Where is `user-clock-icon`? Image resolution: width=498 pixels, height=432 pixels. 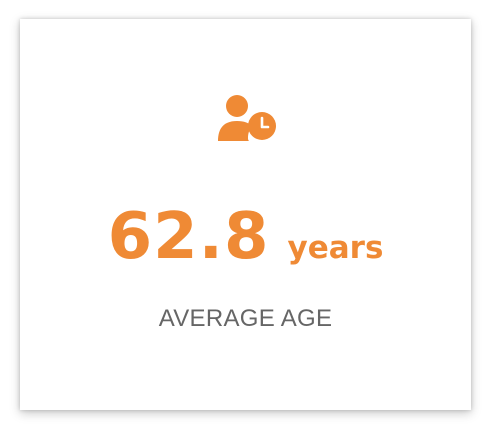 user-clock-icon is located at coordinates (248, 119).